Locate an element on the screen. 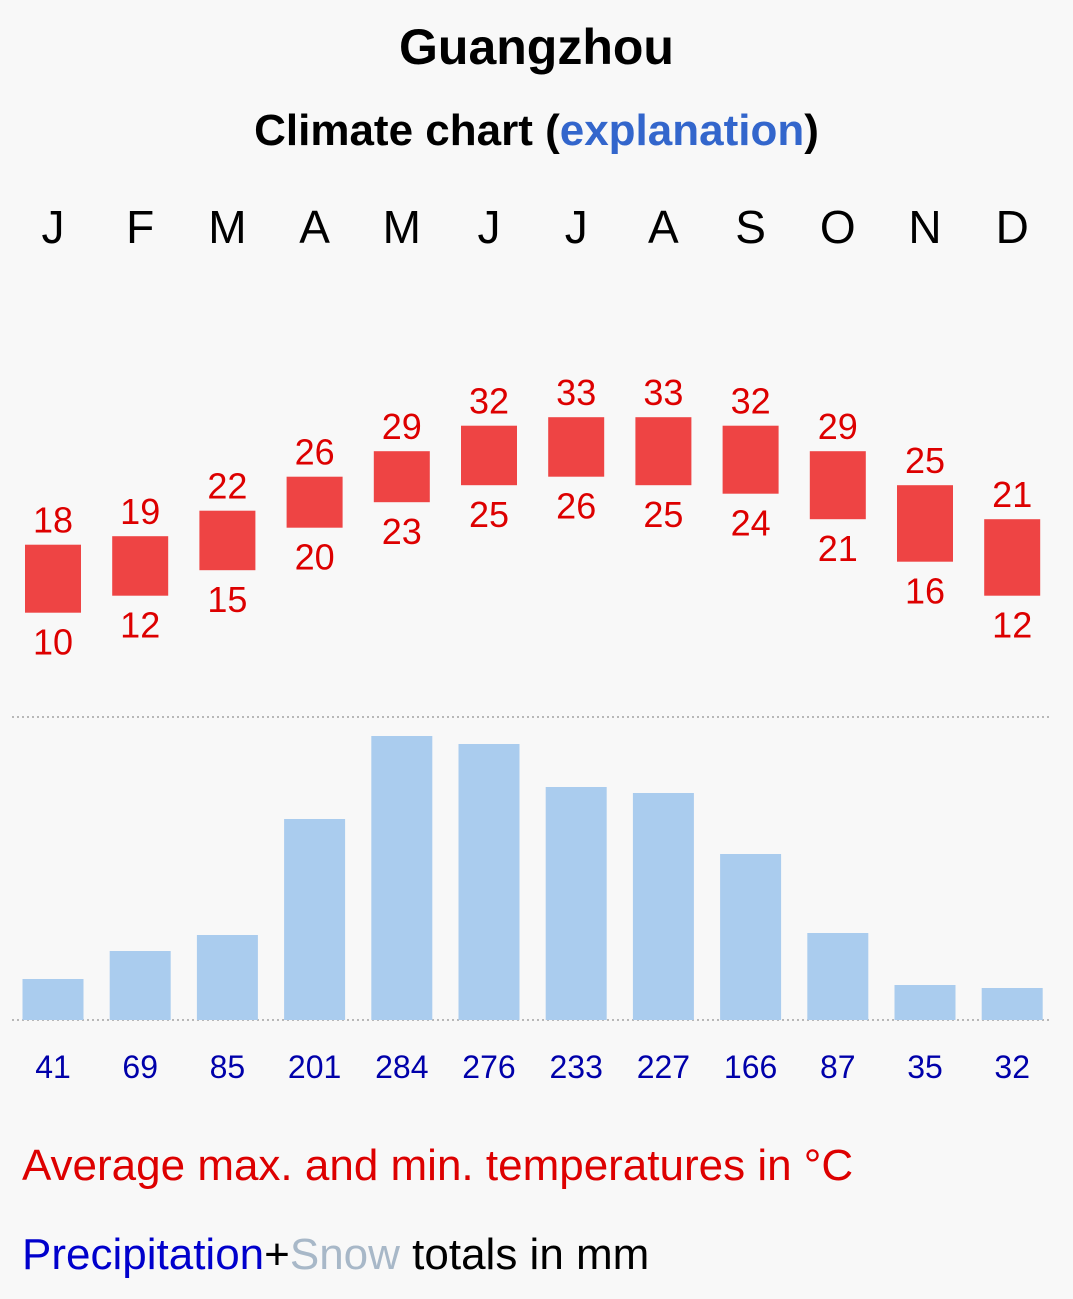 This screenshot has height=1299, width=1073. precipitation-label: 233 is located at coordinates (576, 1067).